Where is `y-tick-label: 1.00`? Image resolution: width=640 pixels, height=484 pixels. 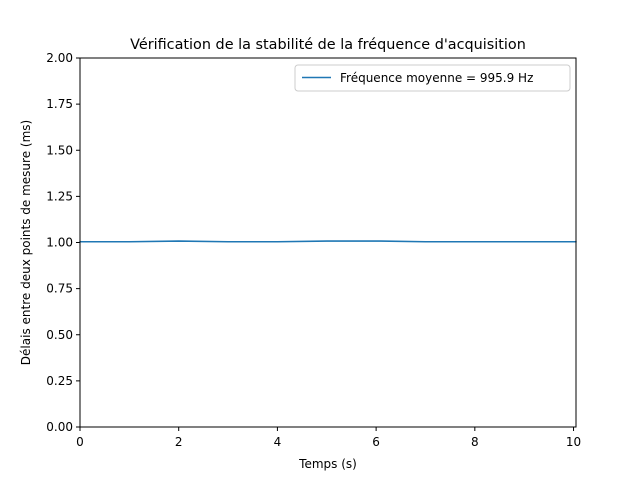 y-tick-label: 1.00 is located at coordinates (59, 243).